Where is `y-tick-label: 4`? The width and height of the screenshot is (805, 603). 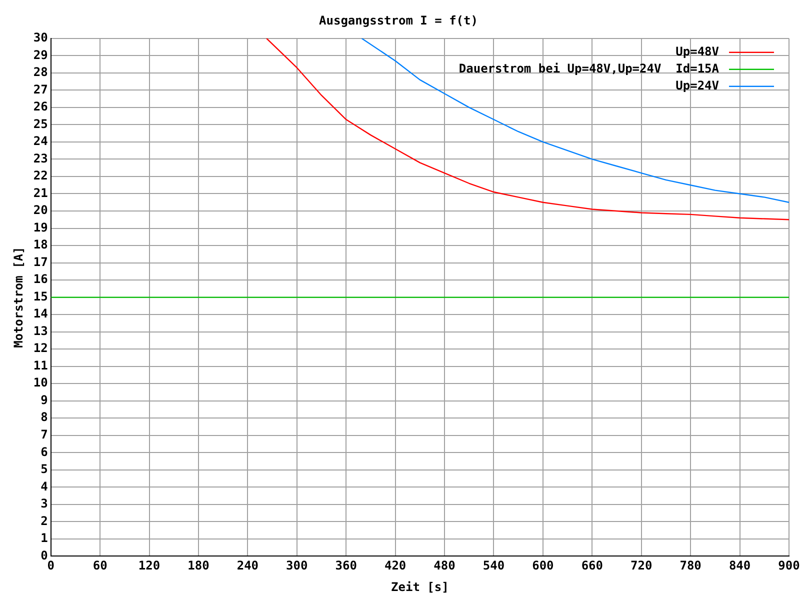 y-tick-label: 4 is located at coordinates (44, 486).